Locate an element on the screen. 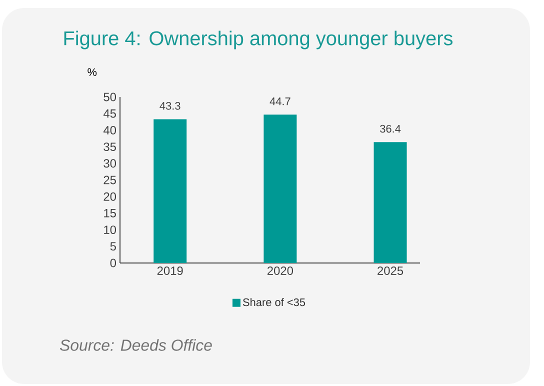 Image resolution: width=544 pixels, height=386 pixels. y-axis-title: % is located at coordinates (92, 72).